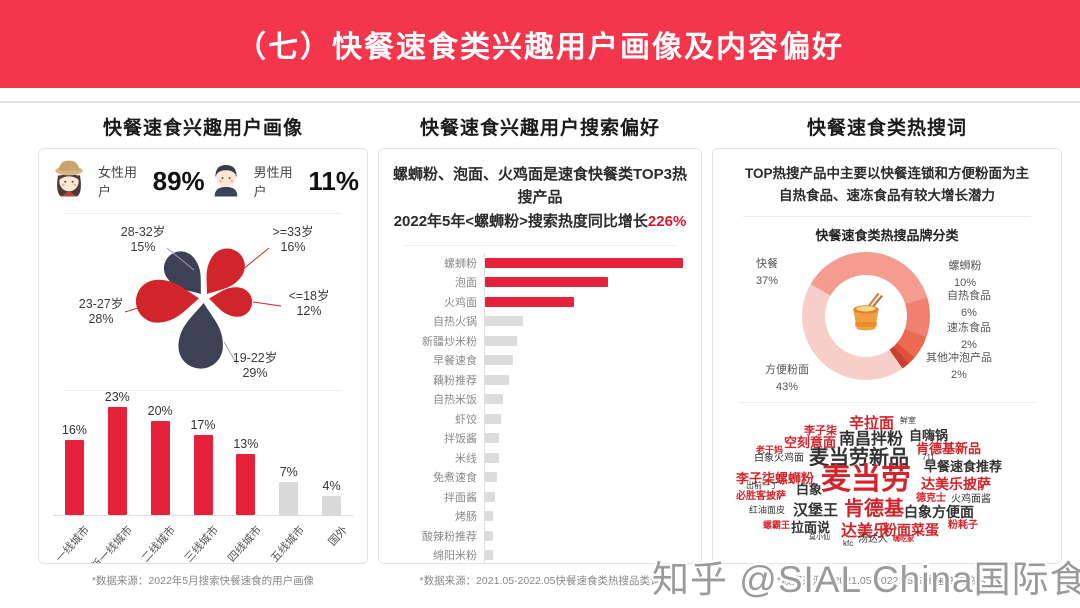 The image size is (1080, 608). What do you see at coordinates (886, 173) in the screenshot?
I see `hot-words-summary-line1: TOP热搜产品中主要以快餐连锁和方便粉面为主` at bounding box center [886, 173].